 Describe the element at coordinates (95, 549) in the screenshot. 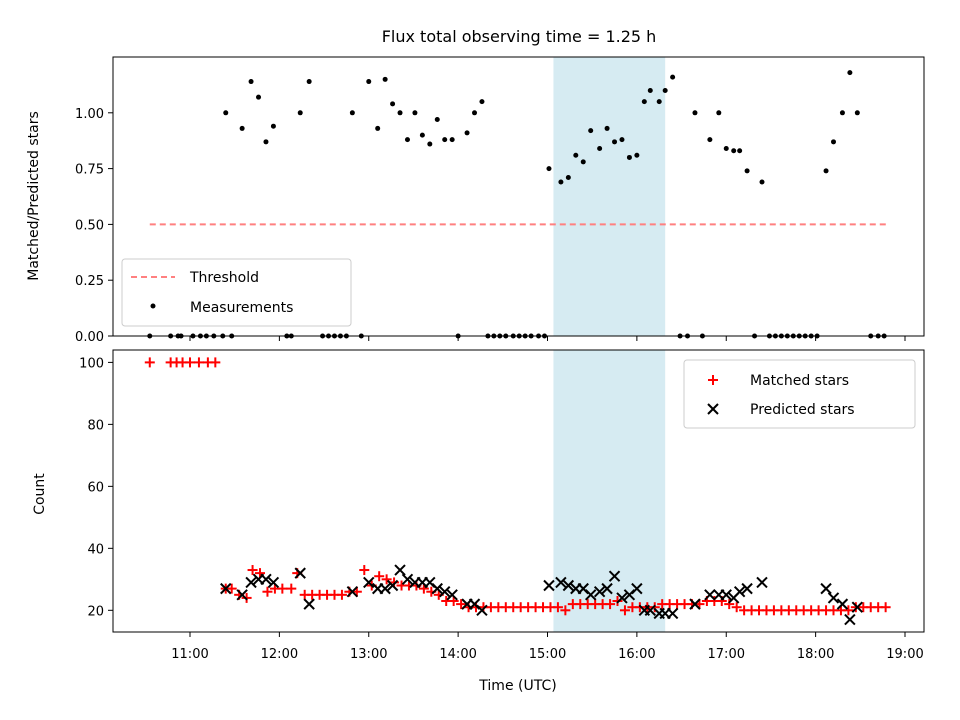

I see `counts-y-tick-label: 40` at that location.